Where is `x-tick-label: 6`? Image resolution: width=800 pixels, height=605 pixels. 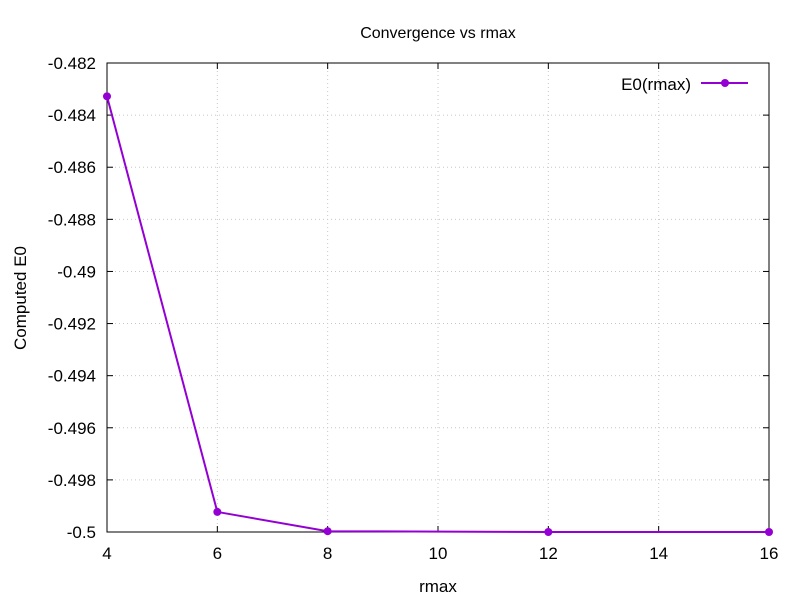 x-tick-label: 6 is located at coordinates (217, 553).